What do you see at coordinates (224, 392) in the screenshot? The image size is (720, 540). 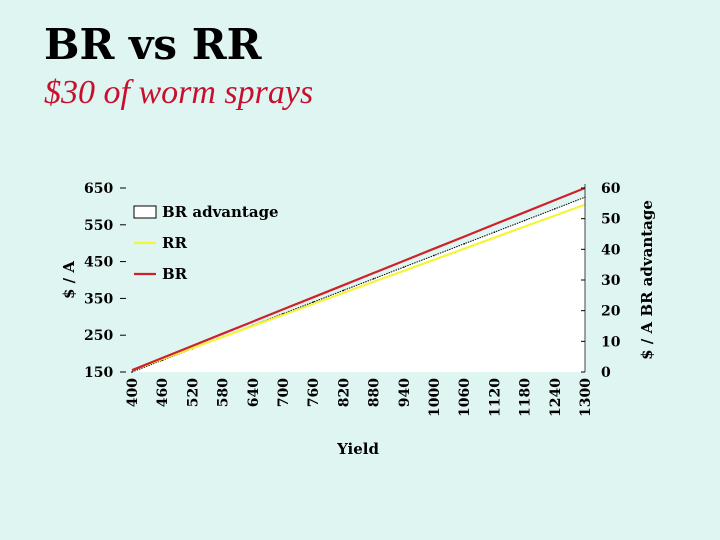 I see `x-tick-label: 580` at bounding box center [224, 392].